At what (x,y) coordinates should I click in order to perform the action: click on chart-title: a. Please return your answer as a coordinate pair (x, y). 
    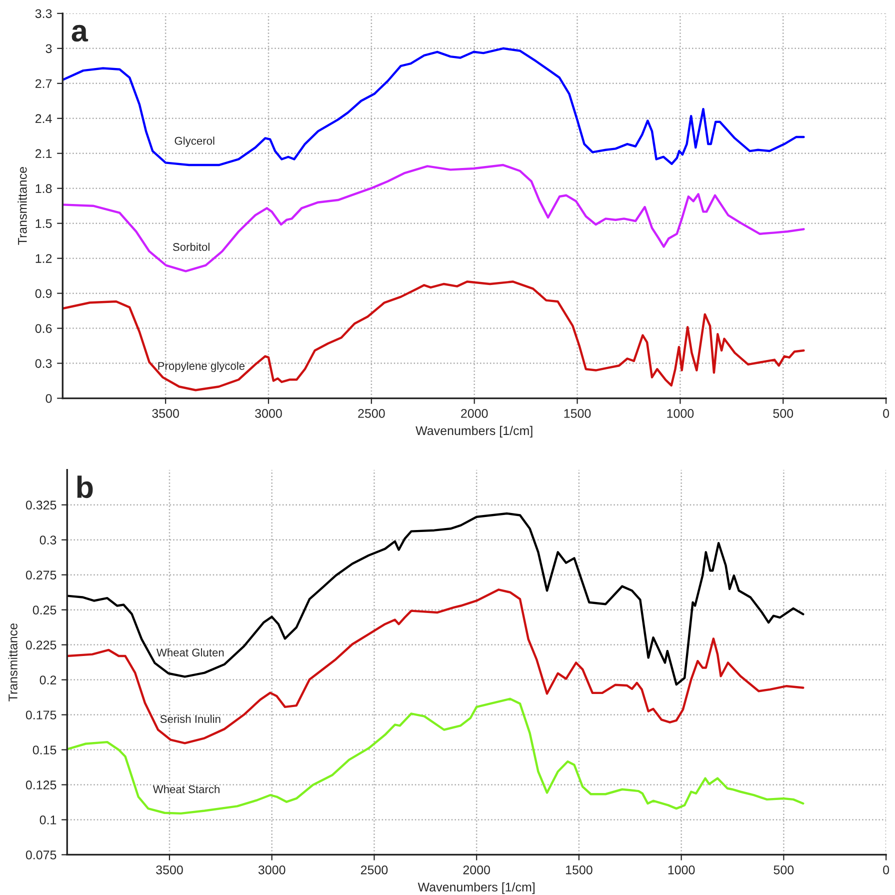
    Looking at the image, I should click on (80, 33).